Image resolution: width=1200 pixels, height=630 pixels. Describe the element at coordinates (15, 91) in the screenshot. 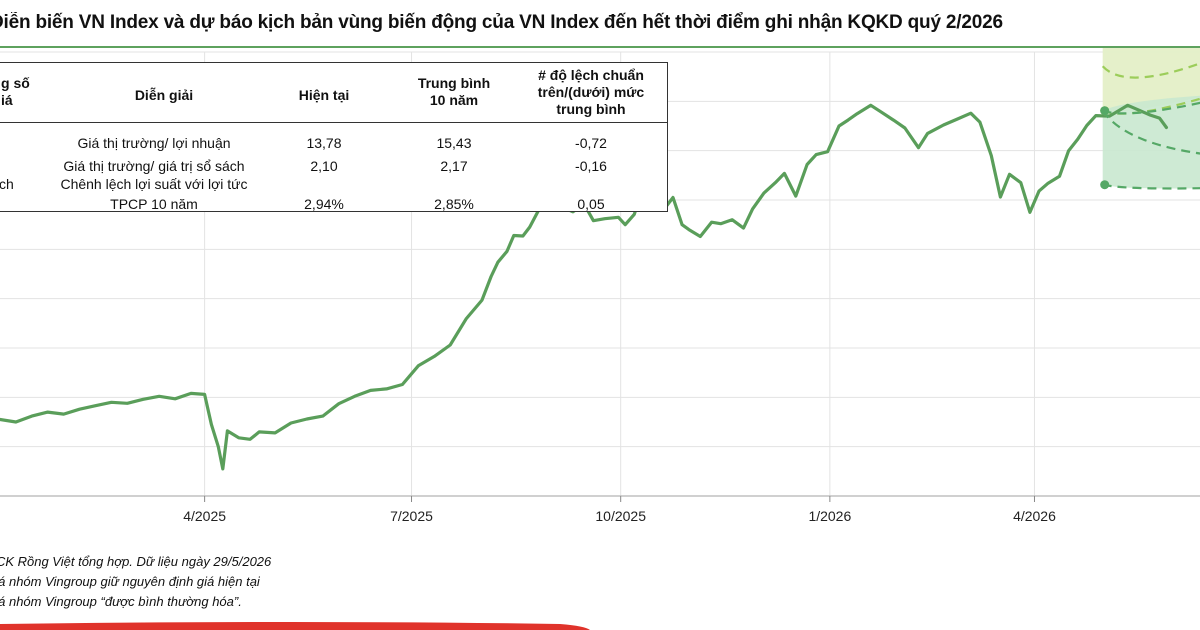

I see `header-col0: g số iá` at that location.